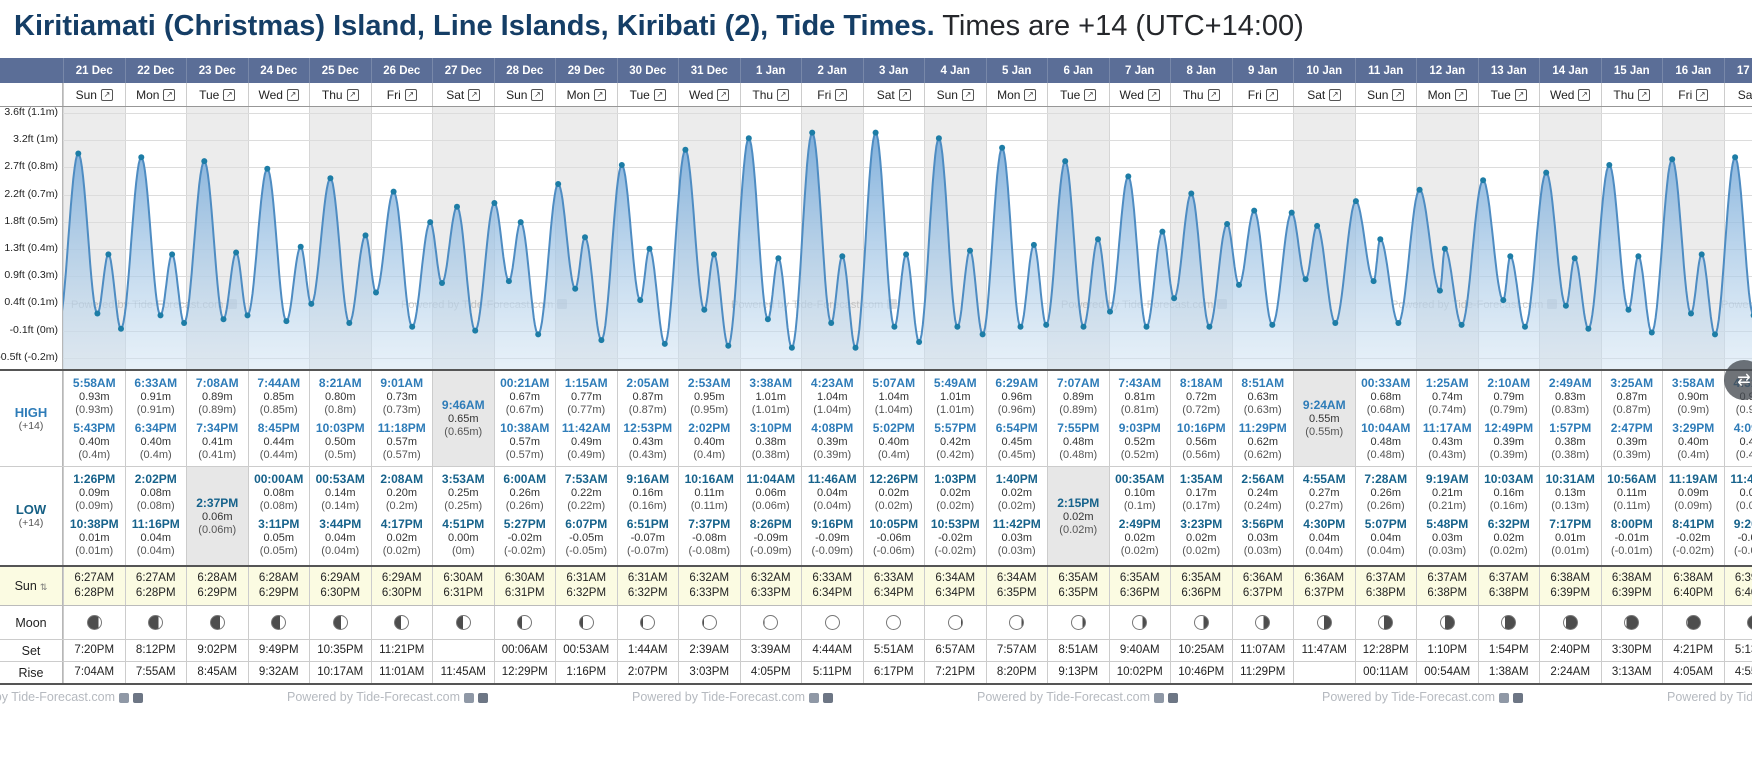  What do you see at coordinates (955, 672) in the screenshot?
I see `moonrise-cell: 7:21PM` at bounding box center [955, 672].